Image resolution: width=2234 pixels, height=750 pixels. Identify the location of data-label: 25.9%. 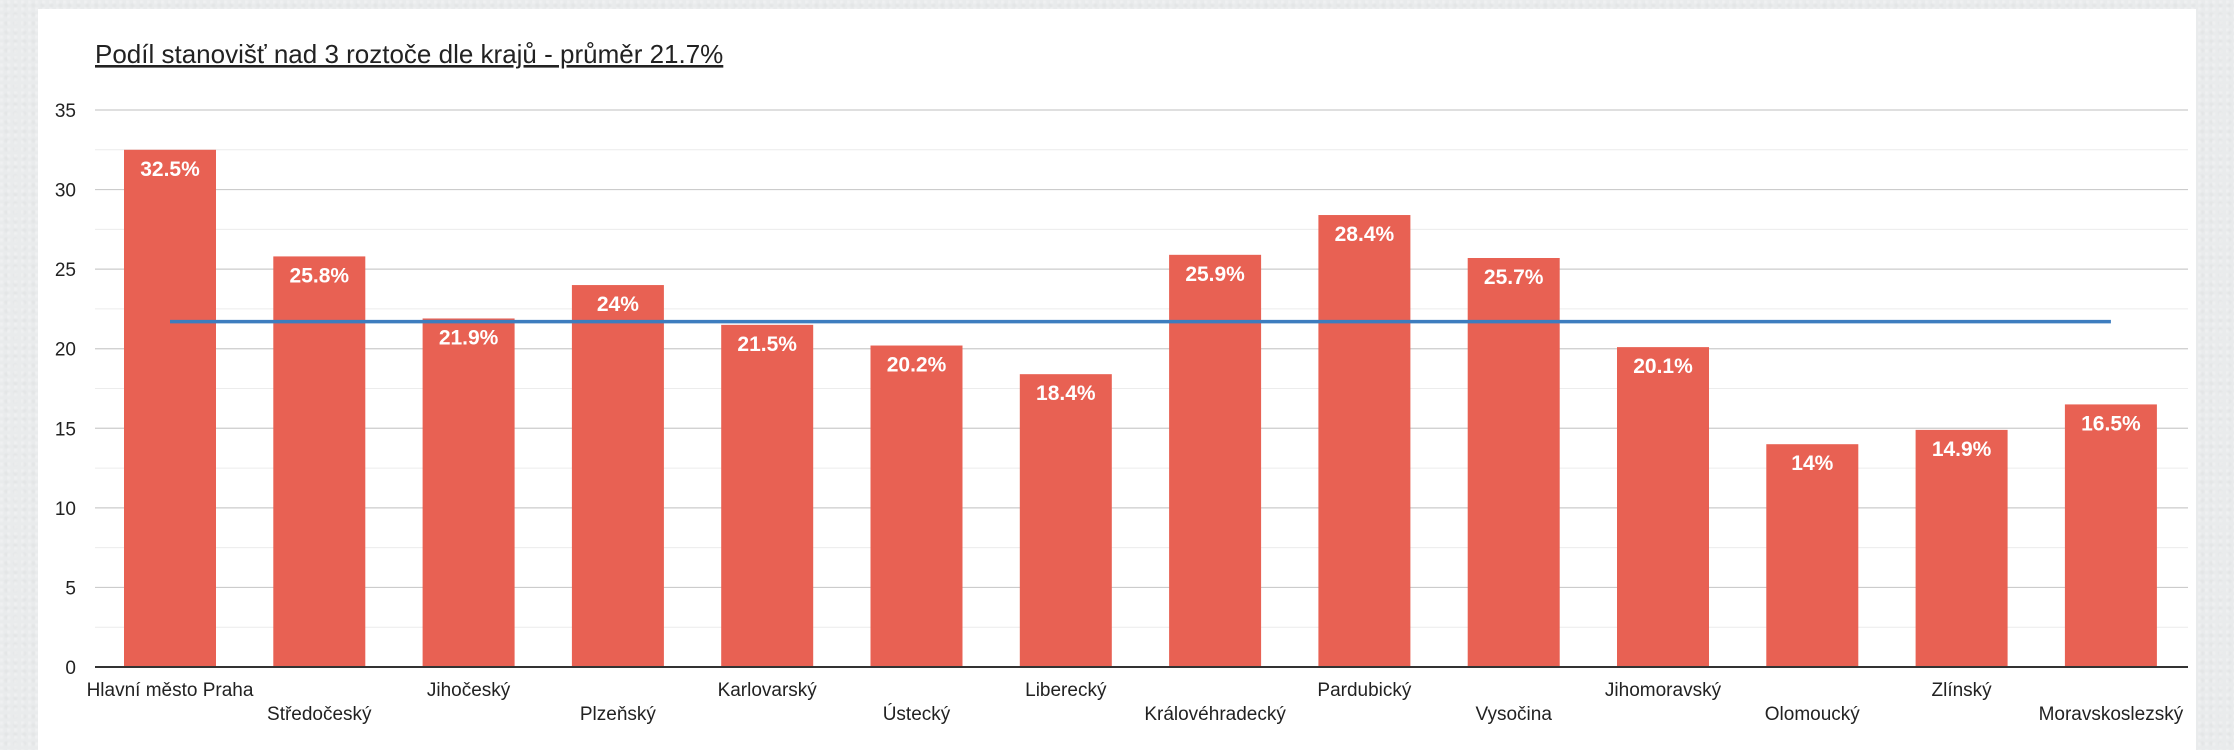
(1215, 274).